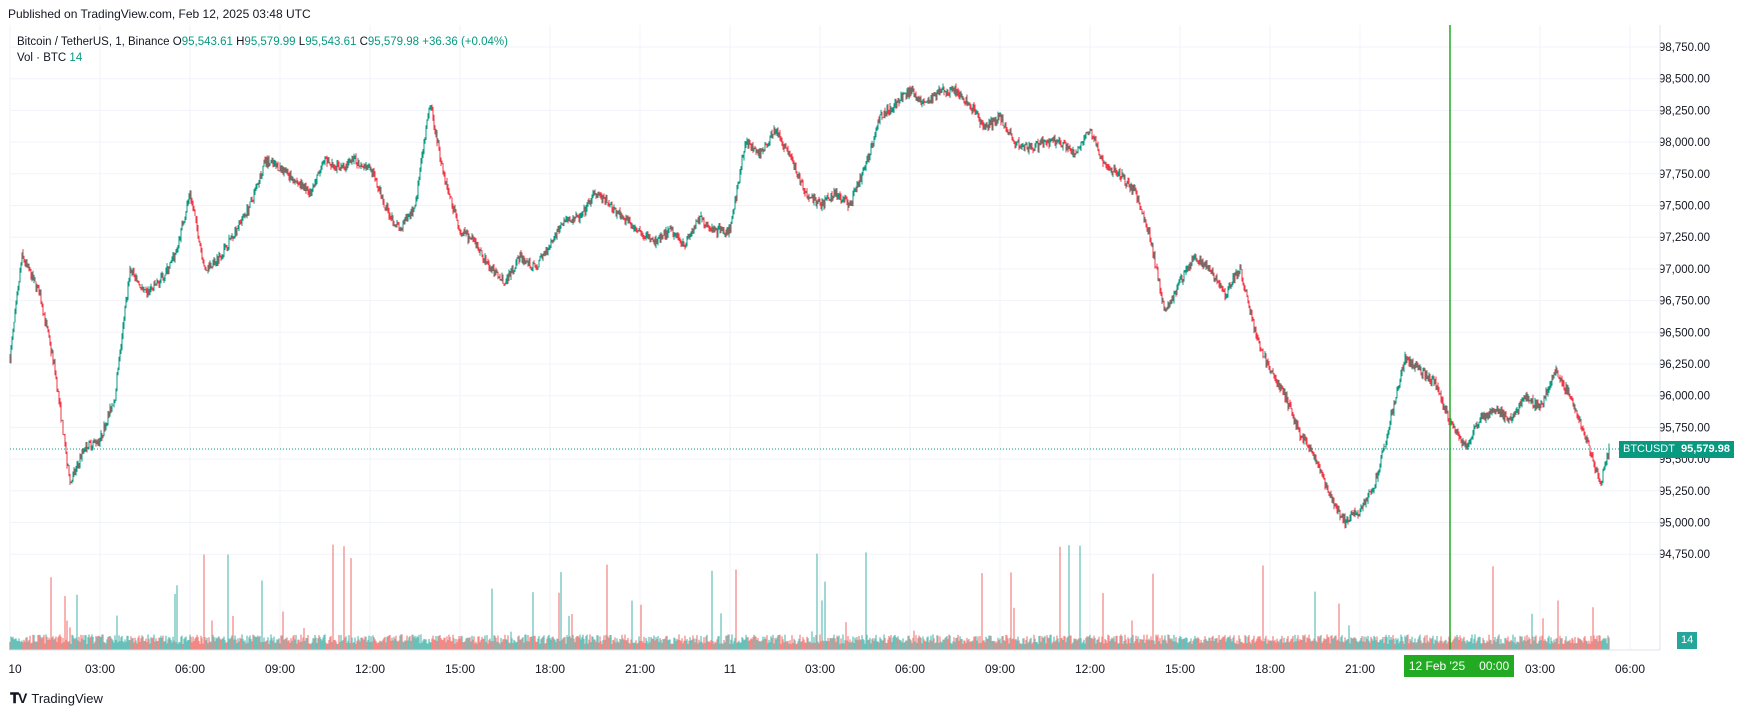  I want to click on y-tick-label: 96,000.00, so click(1684, 397).